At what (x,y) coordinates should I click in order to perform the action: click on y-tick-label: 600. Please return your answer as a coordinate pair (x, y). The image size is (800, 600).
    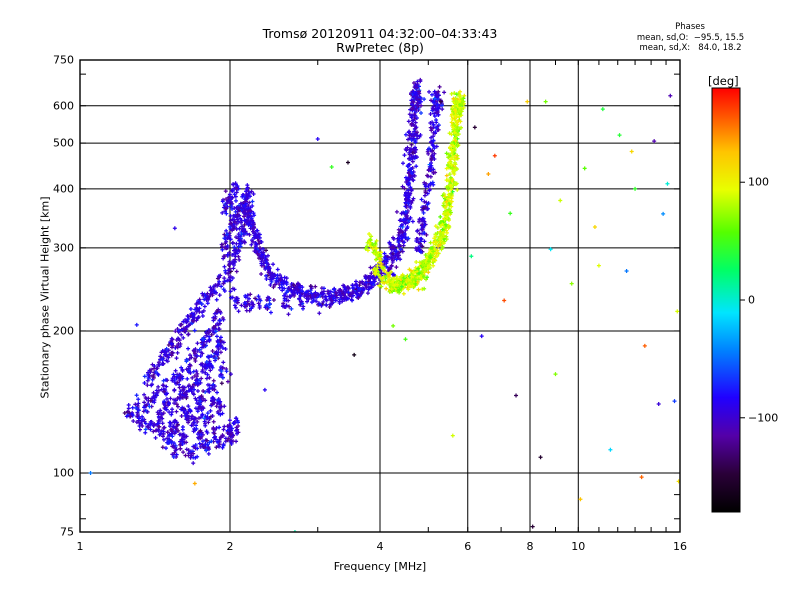
    Looking at the image, I should click on (63, 106).